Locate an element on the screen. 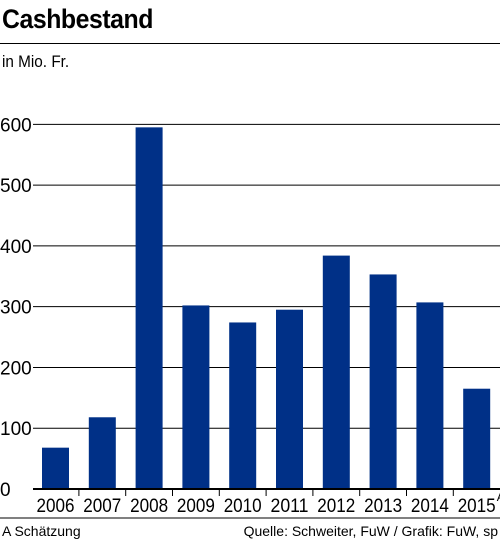 The image size is (500, 543). x-tick-label: 2012 is located at coordinates (336, 506).